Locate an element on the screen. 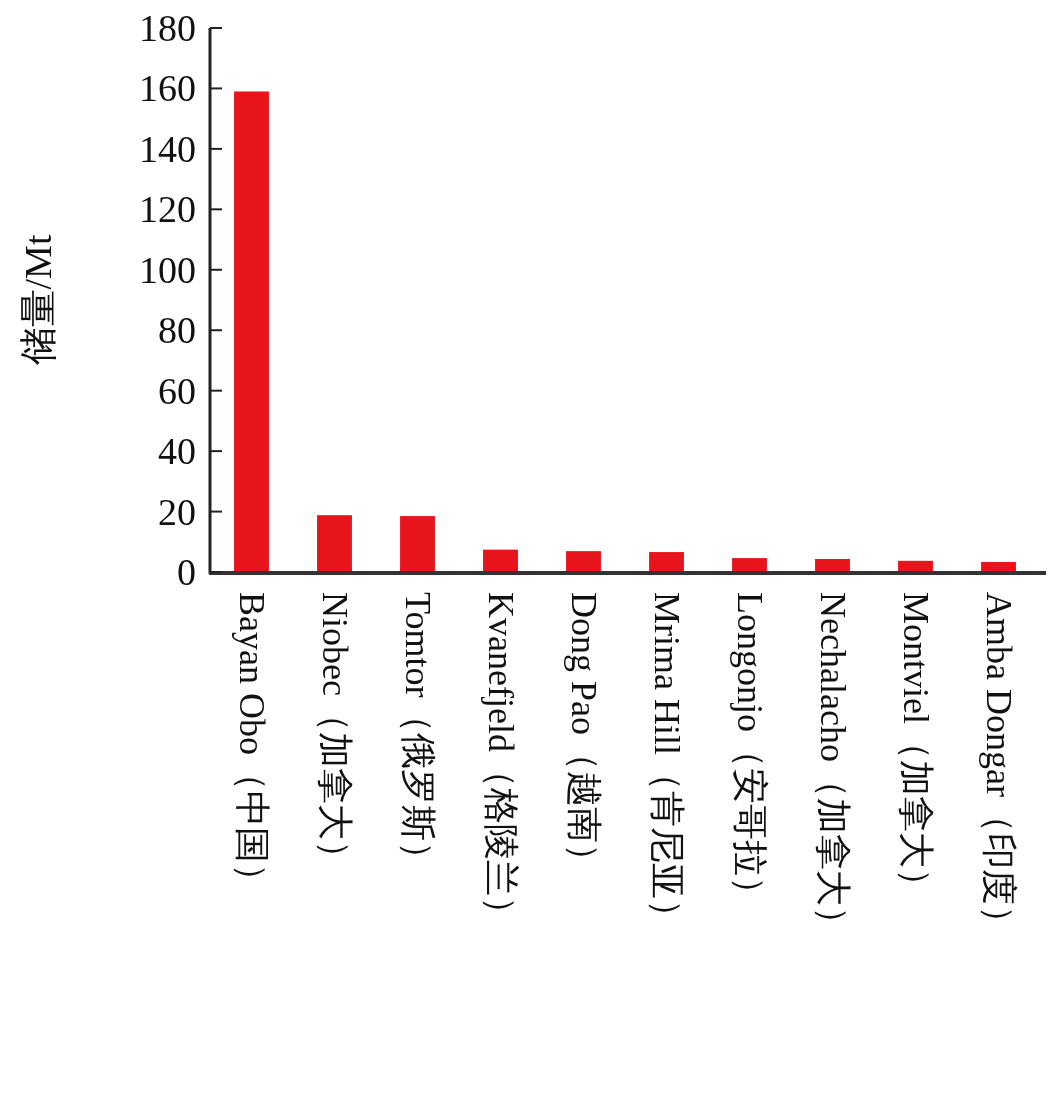  x-tick-label: Niobec（加拿大） is located at coordinates (334, 734).